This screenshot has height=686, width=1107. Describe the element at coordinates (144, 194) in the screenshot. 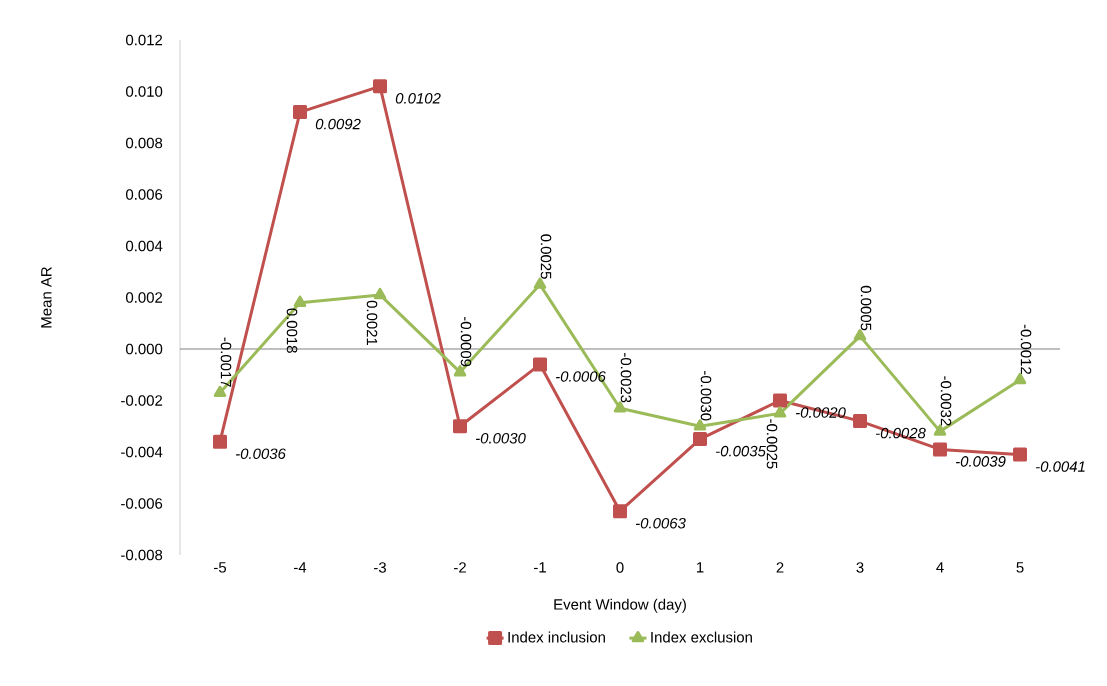

I see `y-tick-label: 0.006` at that location.